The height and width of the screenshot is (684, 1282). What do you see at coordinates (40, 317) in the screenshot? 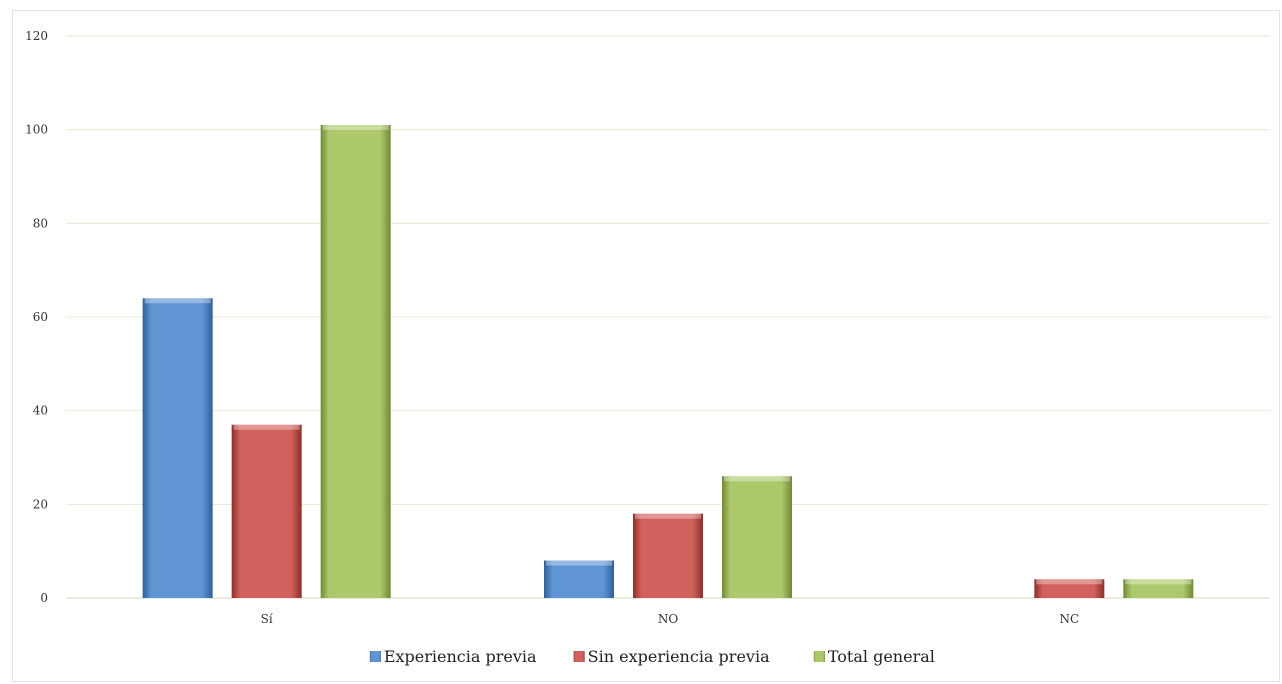
I see `y-tick-label: 60` at bounding box center [40, 317].